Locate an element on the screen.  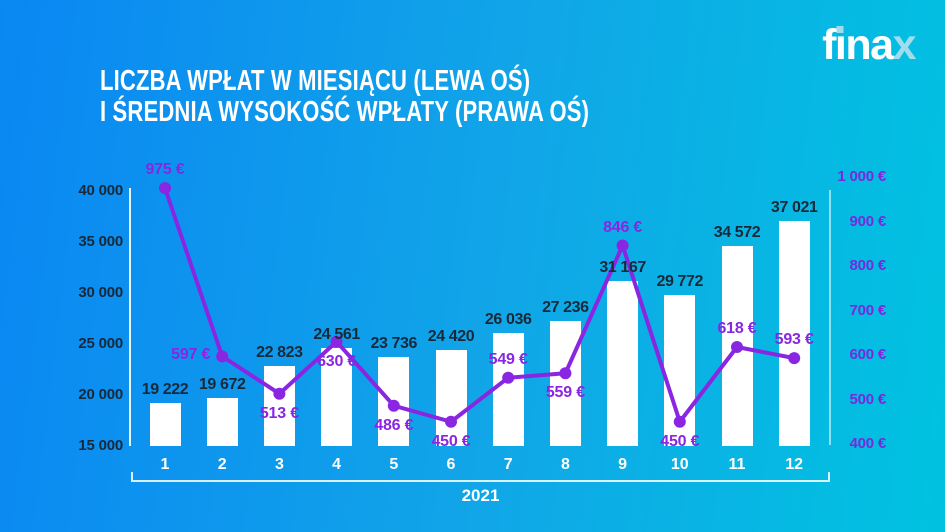
line-value-label-month-9: 846 € is located at coordinates (623, 227).